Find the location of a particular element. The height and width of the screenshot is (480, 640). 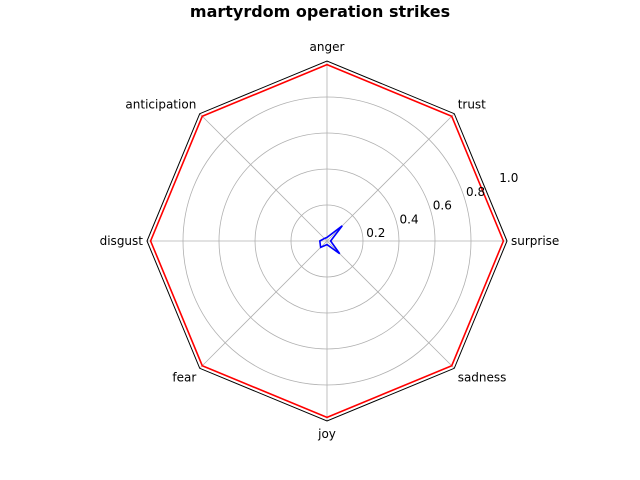

category-label-anticipation: anticipation is located at coordinates (160, 104).